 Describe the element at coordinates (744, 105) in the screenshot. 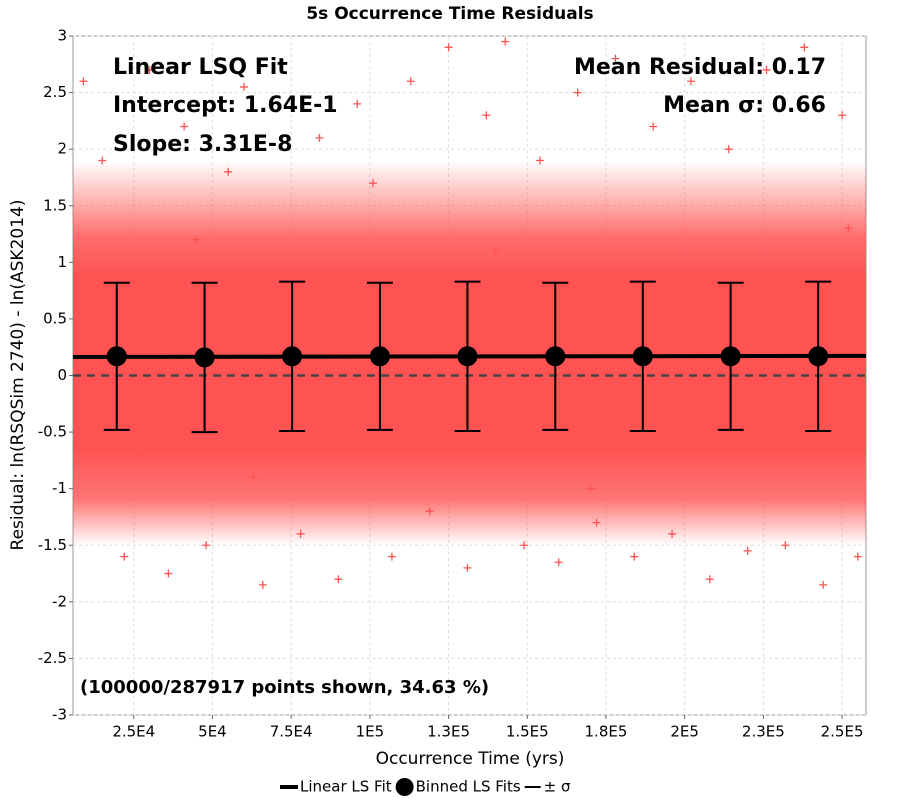

I see `annotation: Mean σ: 0.66` at that location.